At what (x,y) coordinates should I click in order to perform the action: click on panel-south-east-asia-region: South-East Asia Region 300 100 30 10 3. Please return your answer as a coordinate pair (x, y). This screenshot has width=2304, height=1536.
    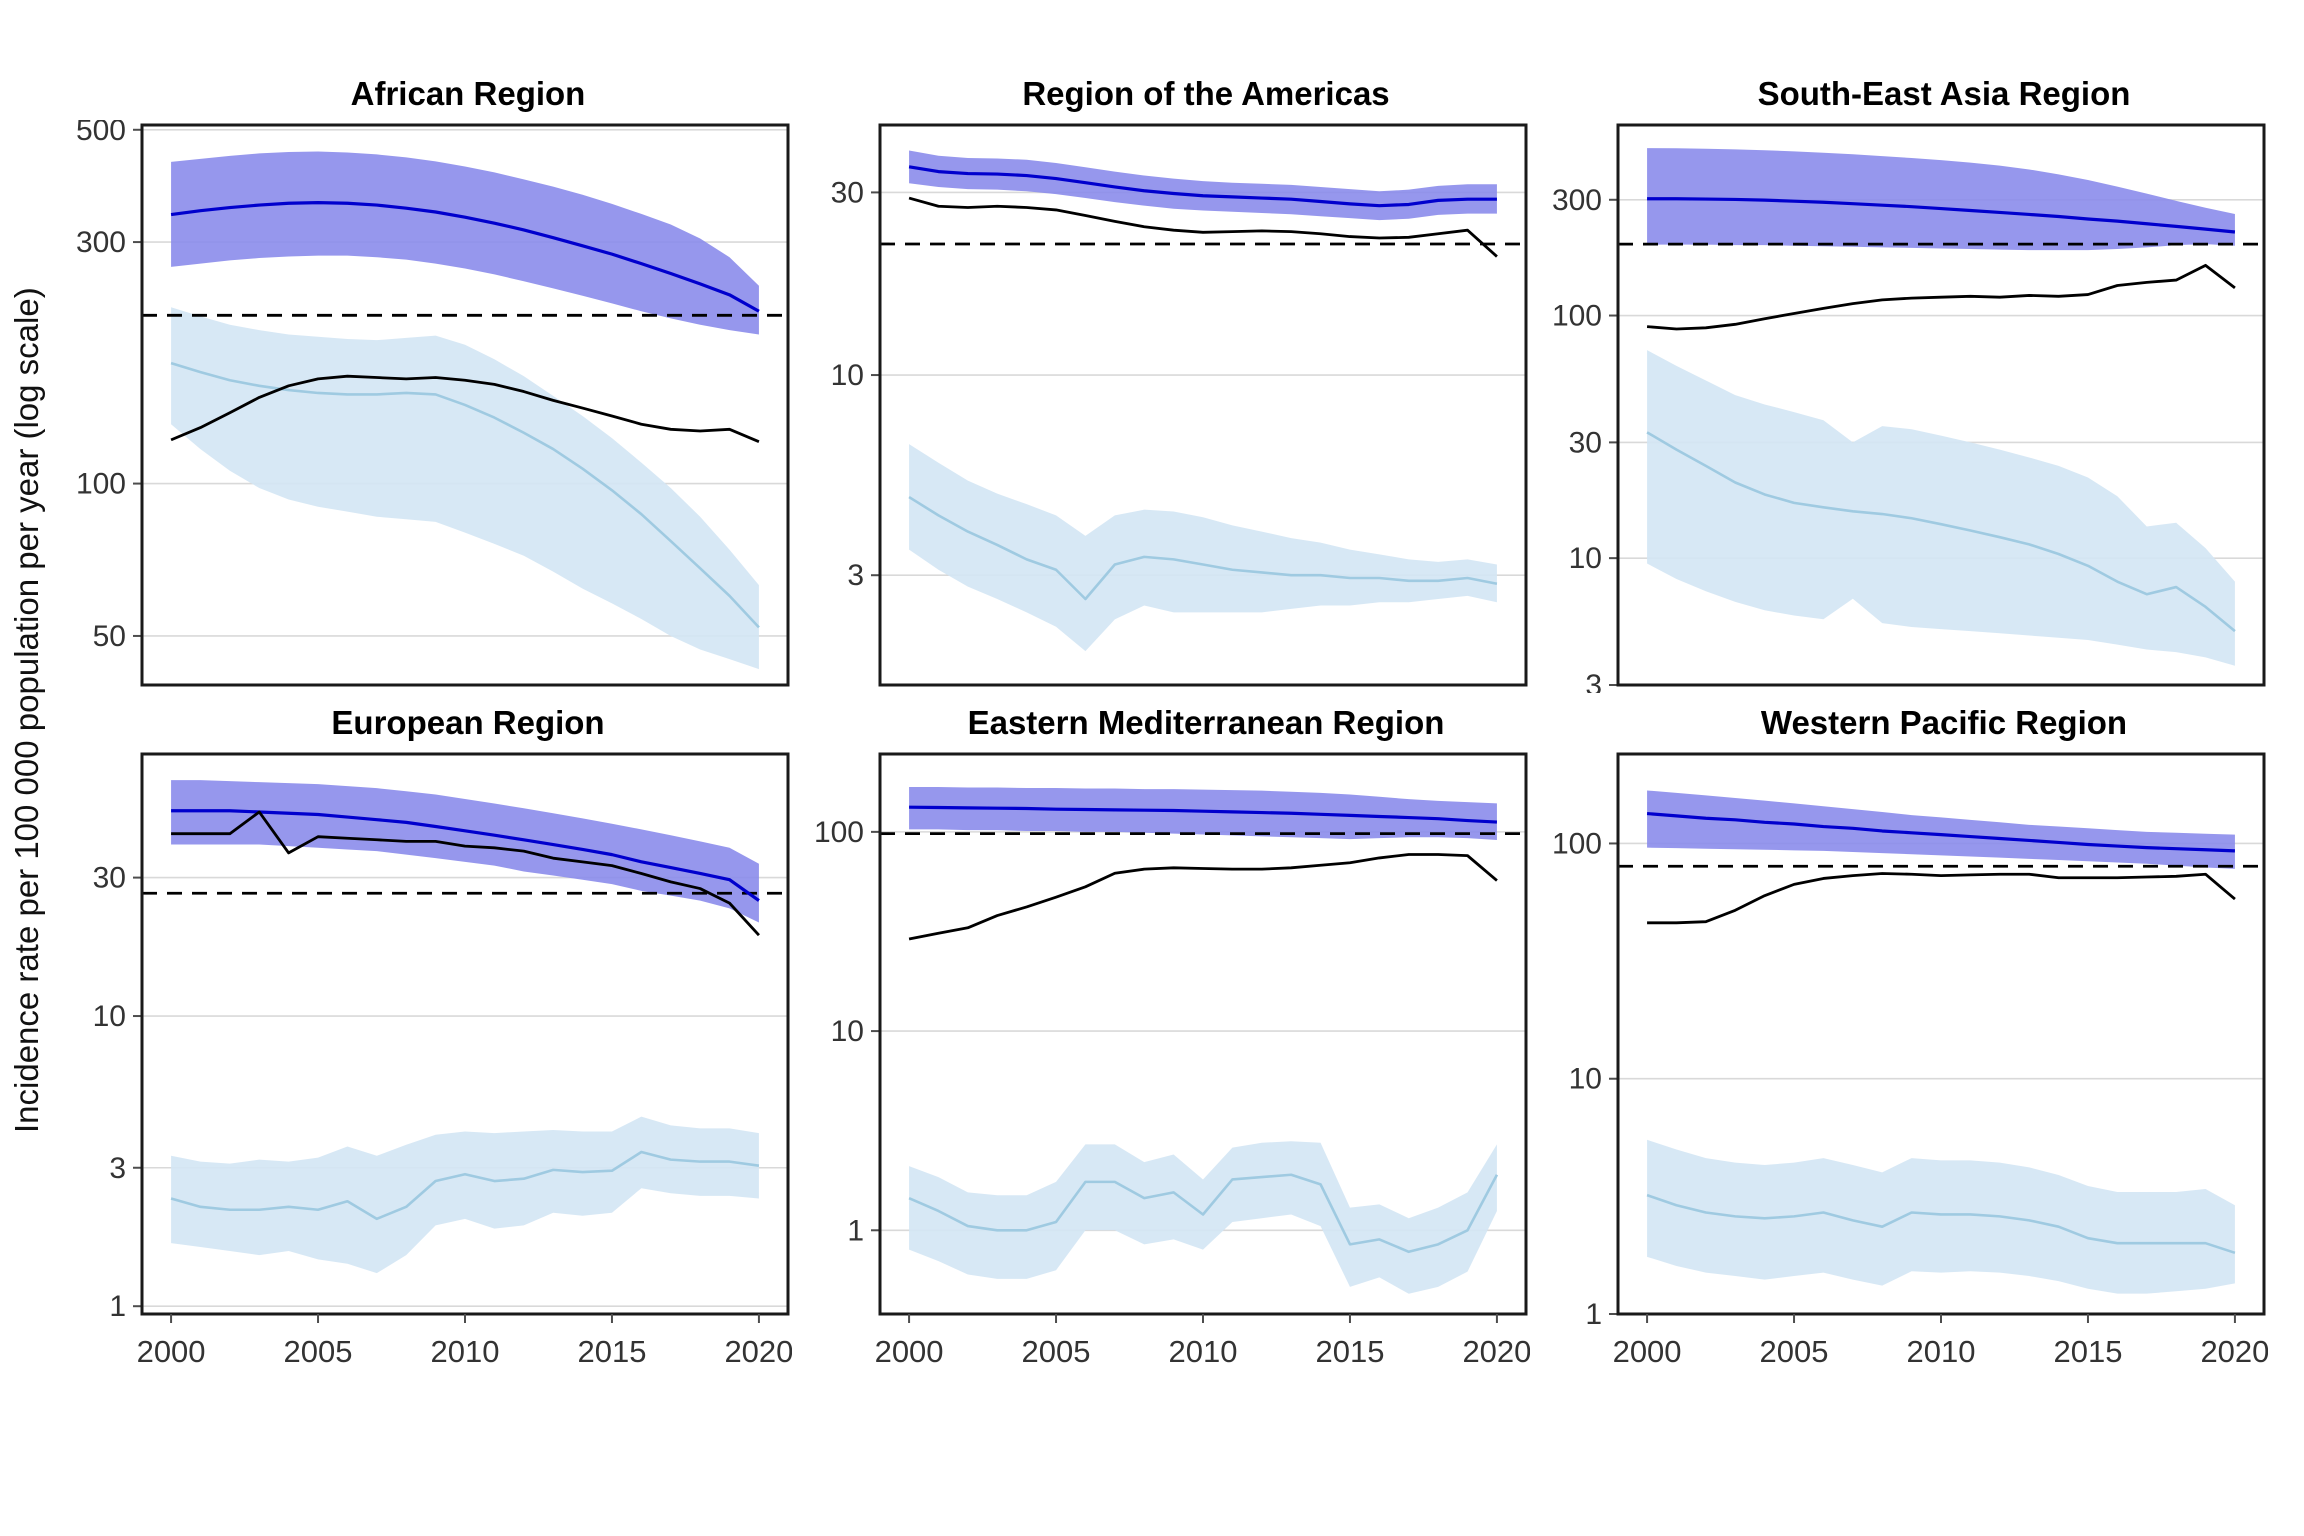
    Looking at the image, I should click on (1905, 378).